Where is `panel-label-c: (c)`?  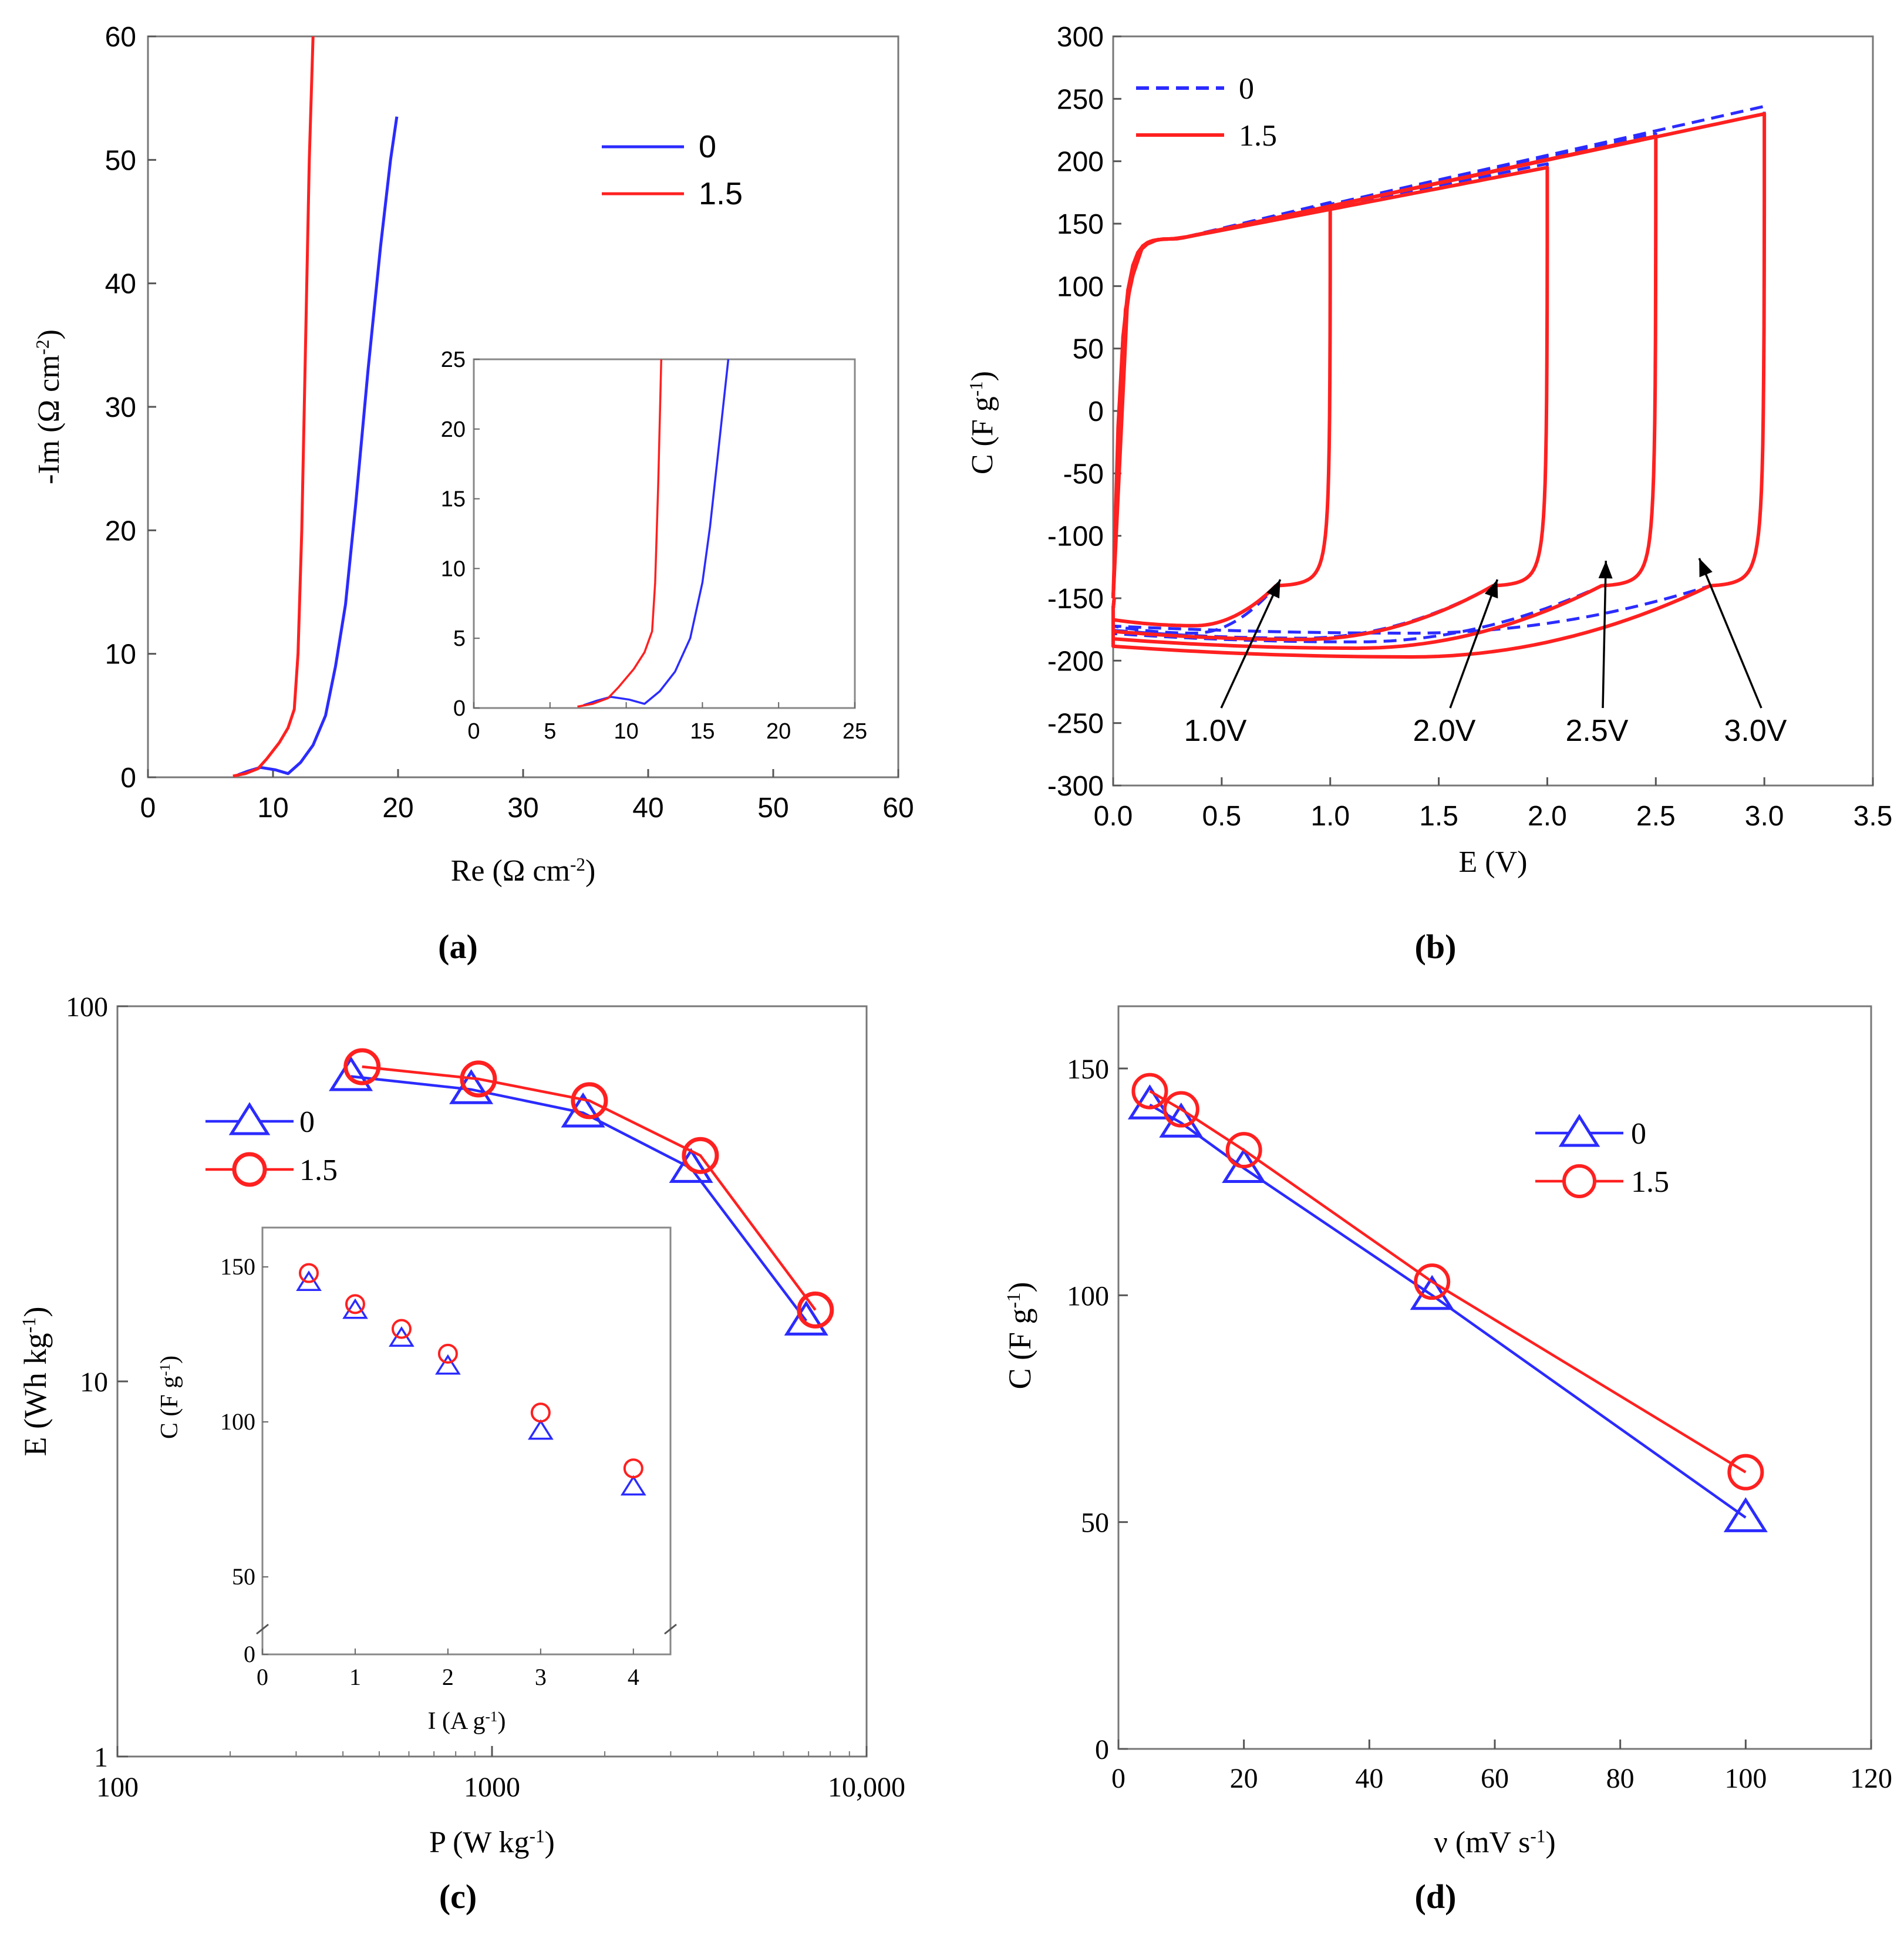
panel-label-c: (c) is located at coordinates (458, 1896).